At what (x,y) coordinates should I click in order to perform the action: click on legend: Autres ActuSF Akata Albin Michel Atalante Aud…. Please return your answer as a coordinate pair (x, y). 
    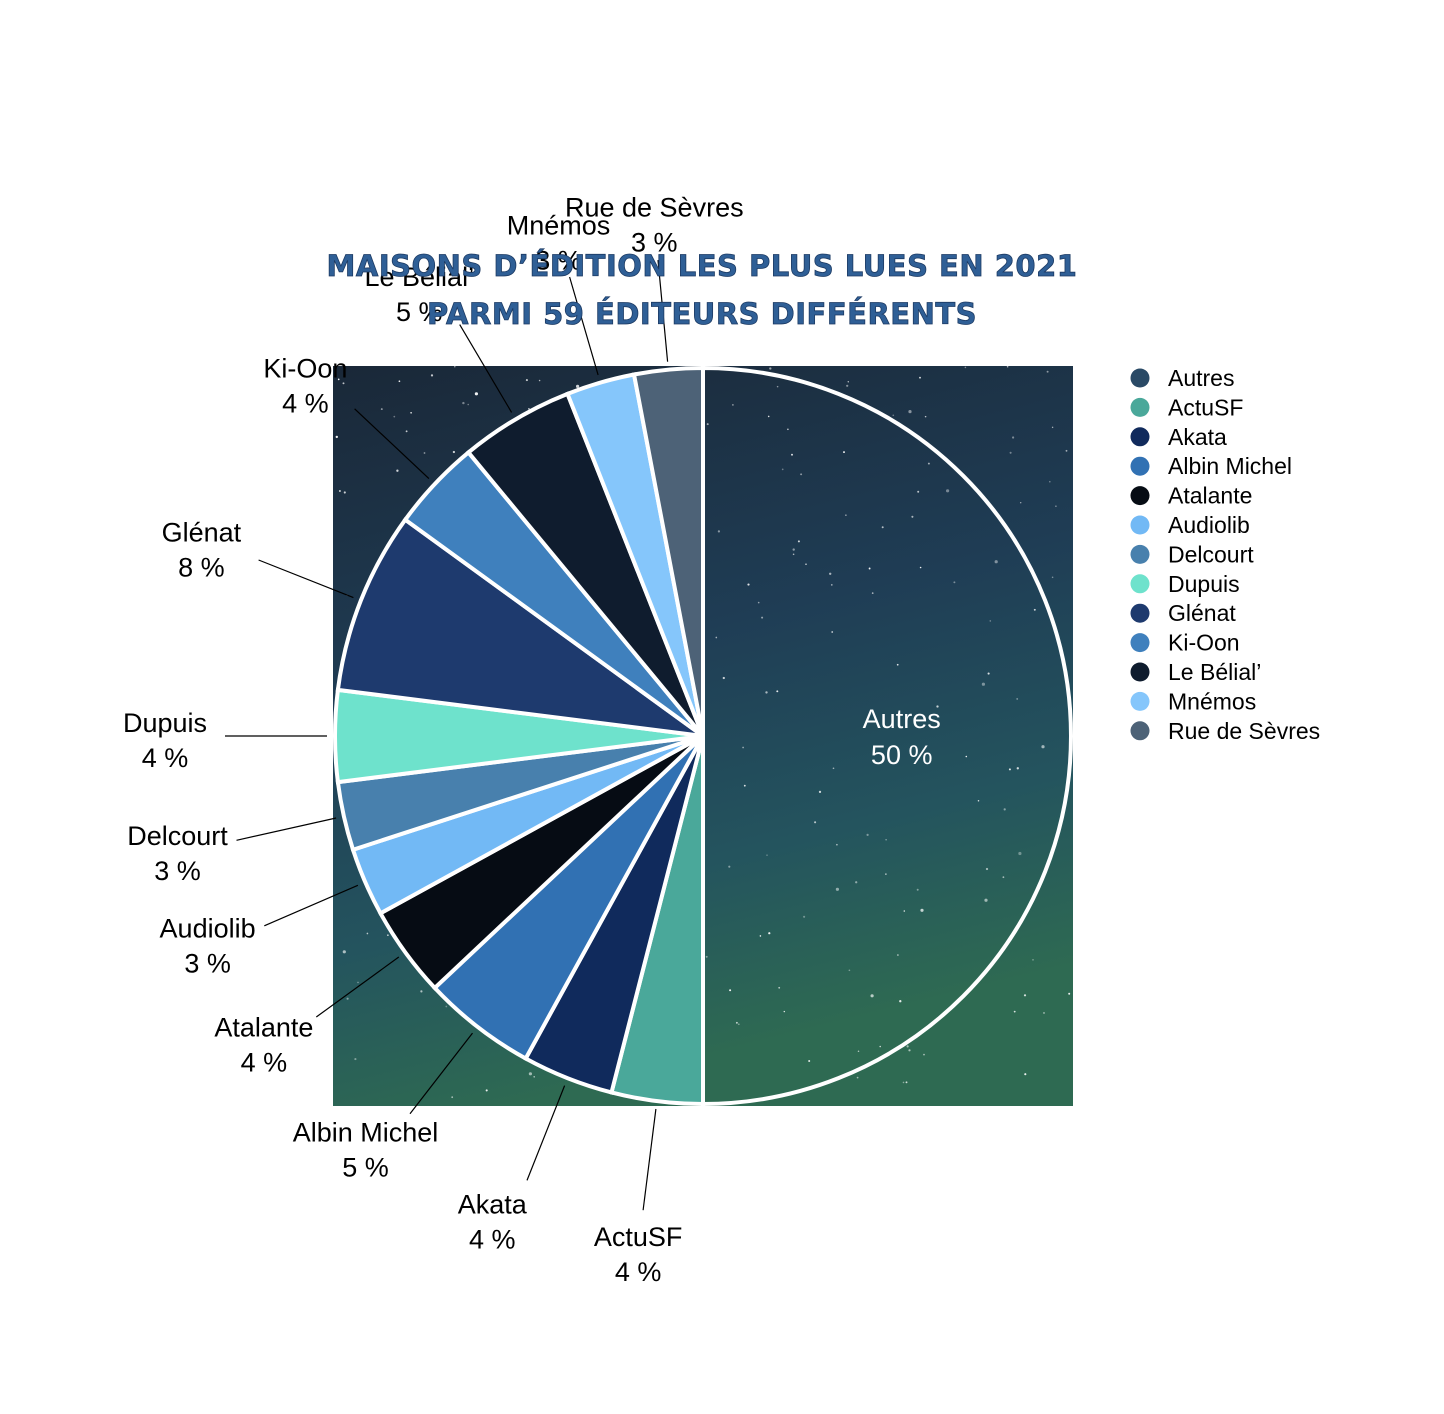
    Looking at the image, I should click on (1225, 554).